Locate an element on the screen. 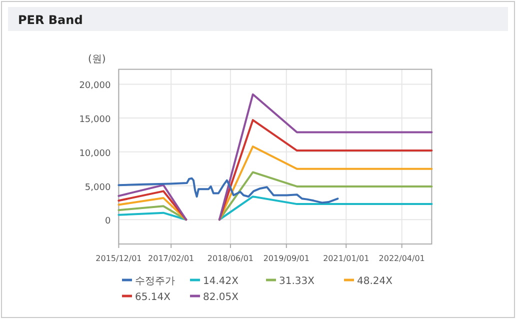 The width and height of the screenshot is (516, 319). legend-label: 14.42X is located at coordinates (221, 281).